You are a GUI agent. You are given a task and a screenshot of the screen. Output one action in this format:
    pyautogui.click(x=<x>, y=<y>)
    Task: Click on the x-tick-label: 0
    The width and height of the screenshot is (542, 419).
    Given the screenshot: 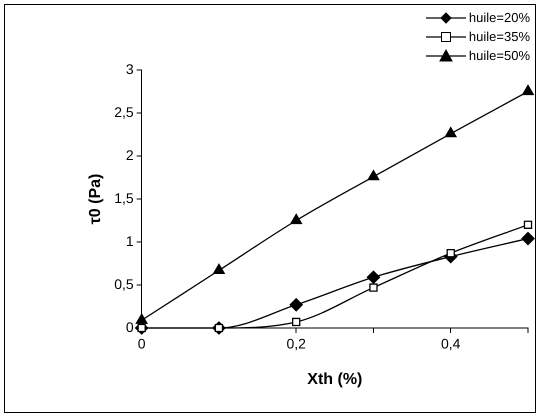 What is the action you would take?
    pyautogui.click(x=142, y=343)
    